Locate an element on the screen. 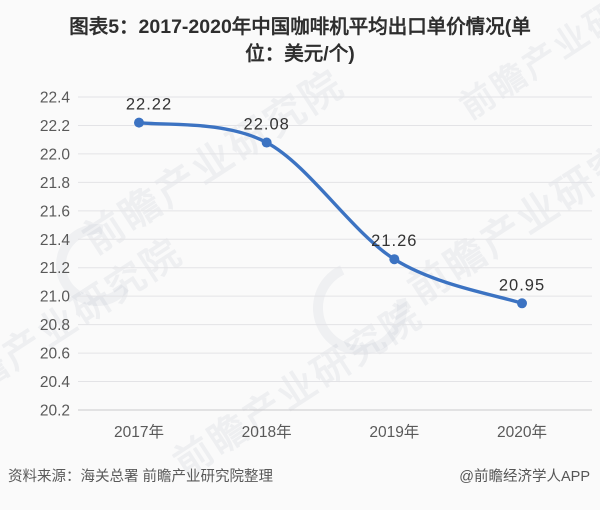 The image size is (600, 510). chart-title: 图表5：2017-2020年中国咖啡机平均出口单价情况(单 位：美元/个) is located at coordinates (300, 41).